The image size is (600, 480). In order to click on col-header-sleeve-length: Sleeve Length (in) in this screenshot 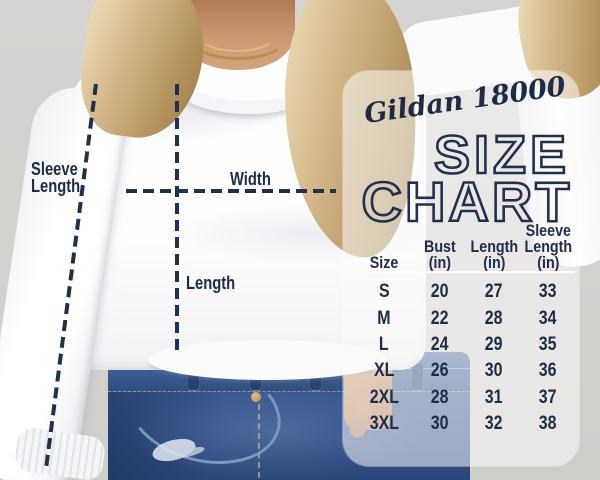, I will do `click(548, 246)`.